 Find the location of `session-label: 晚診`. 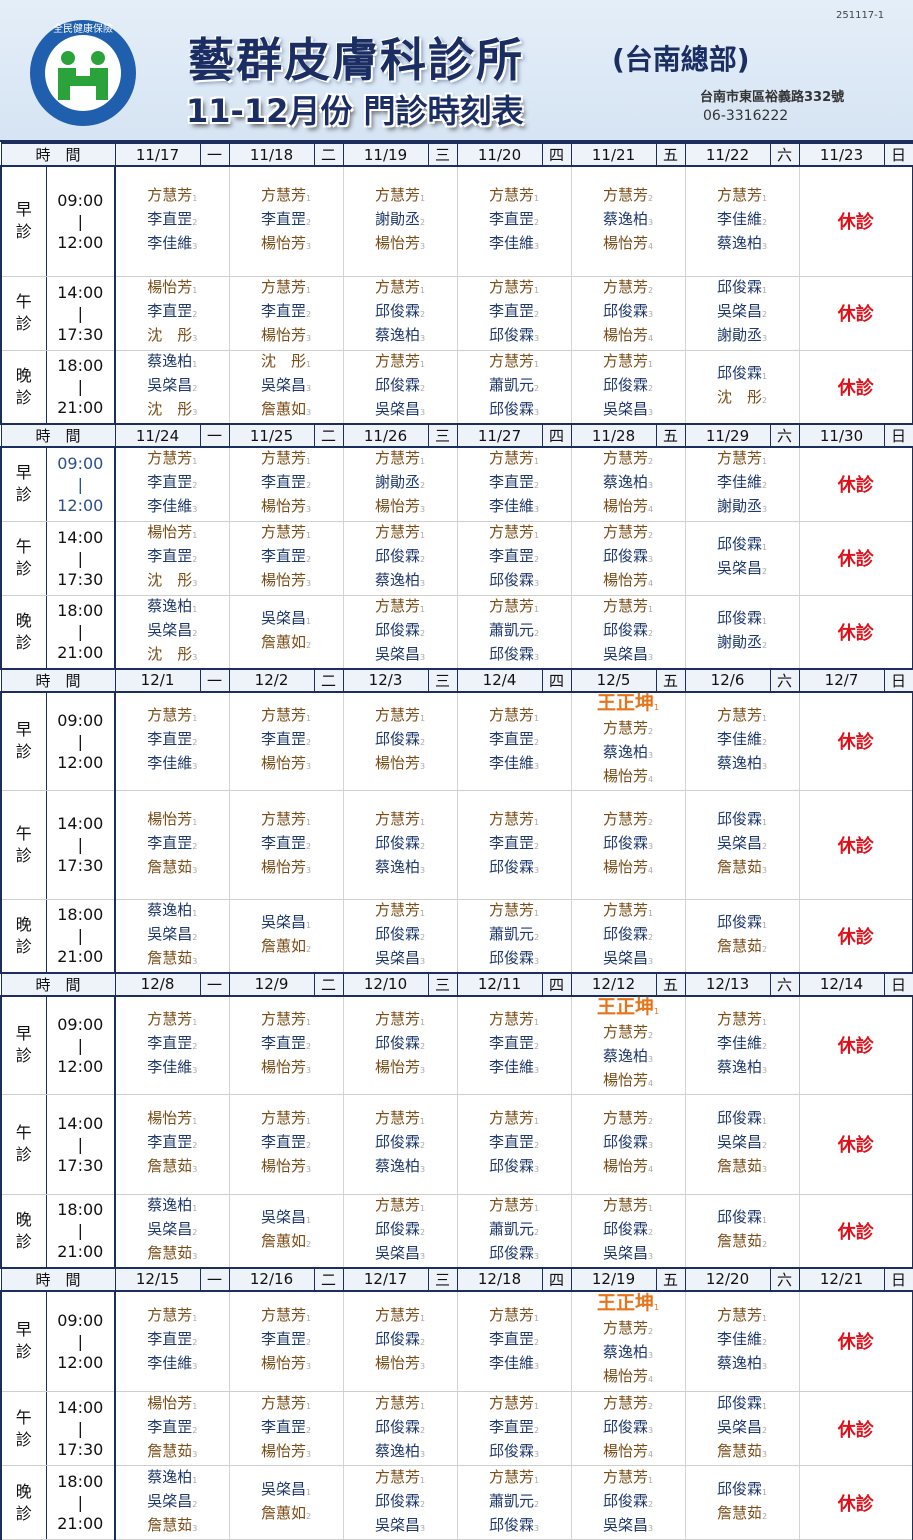

session-label: 晚診 is located at coordinates (23, 387).